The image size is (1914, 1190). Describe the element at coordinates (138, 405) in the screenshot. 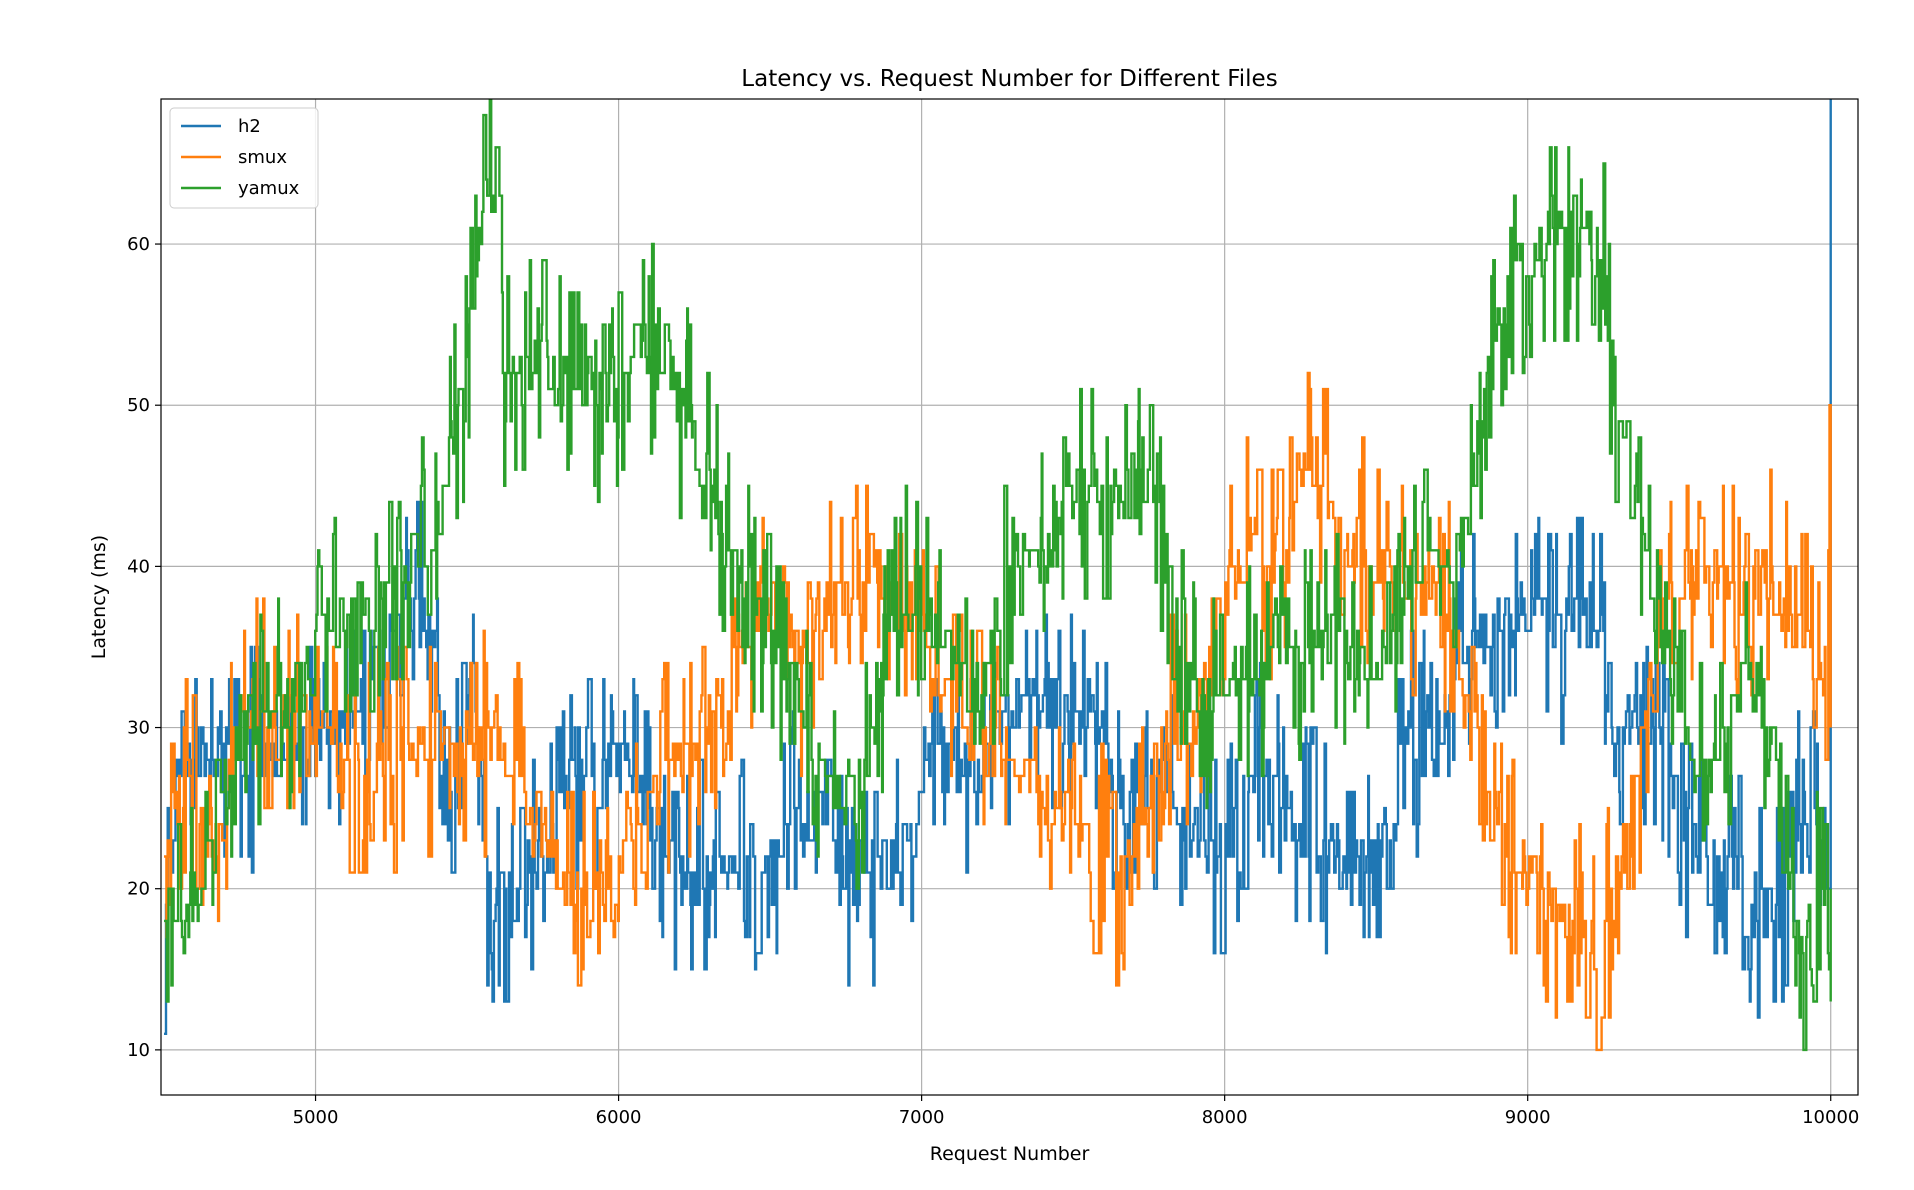

I see `y-tick-label: 50` at that location.